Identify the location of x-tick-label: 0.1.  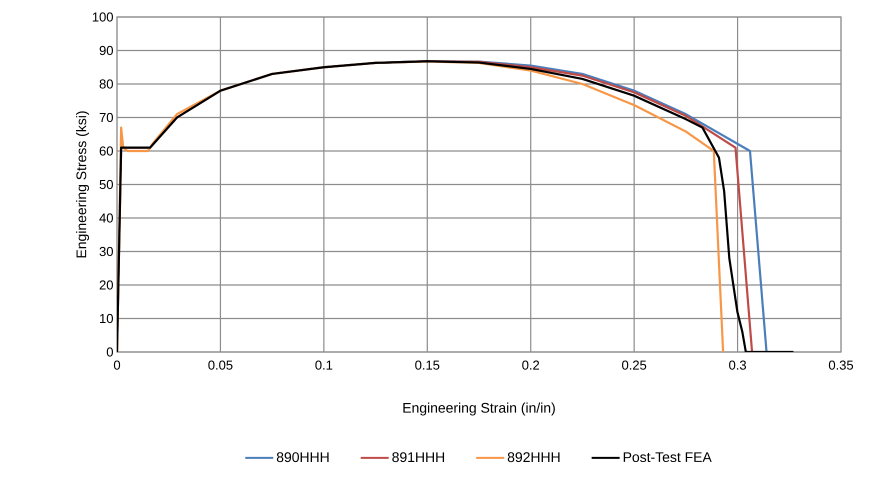
(323, 365).